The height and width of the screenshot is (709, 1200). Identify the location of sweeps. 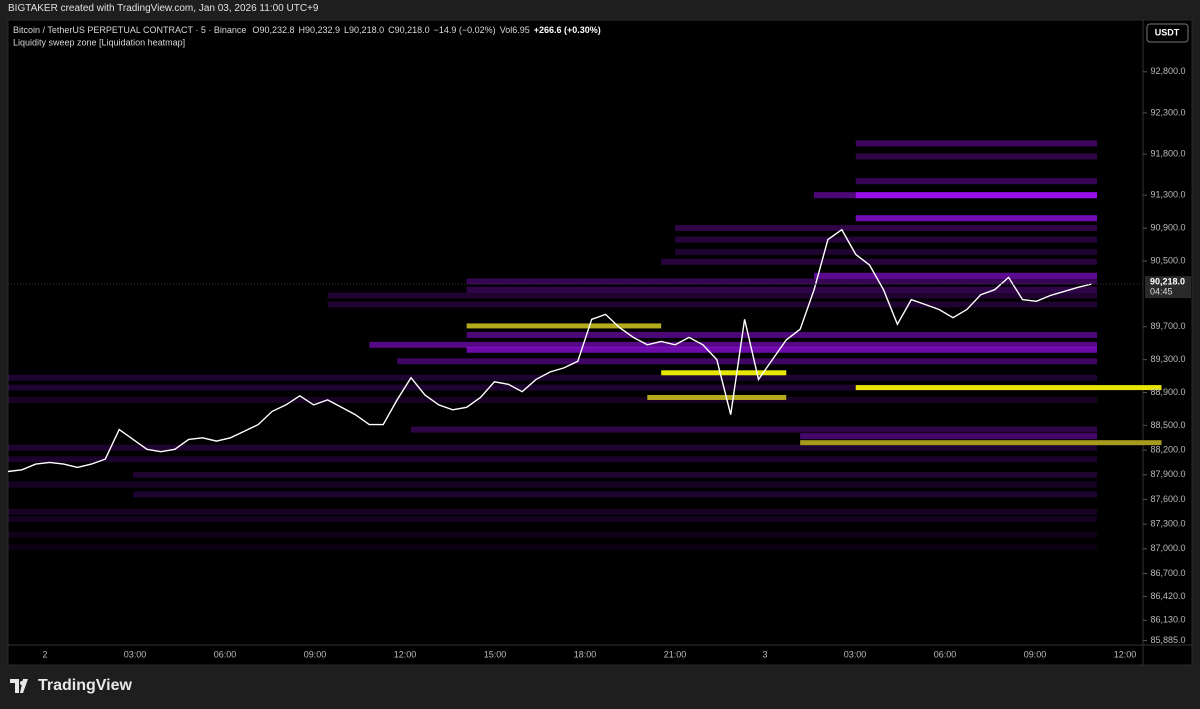
(814, 384).